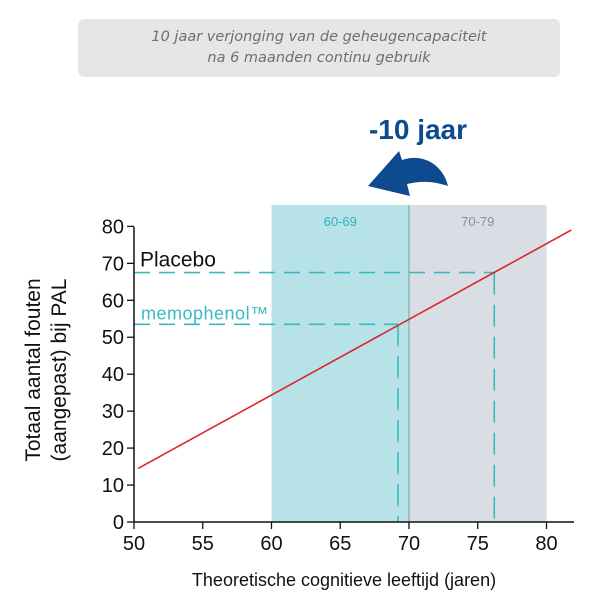 The image size is (600, 600). What do you see at coordinates (113, 301) in the screenshot?
I see `y-tick-label: 60` at bounding box center [113, 301].